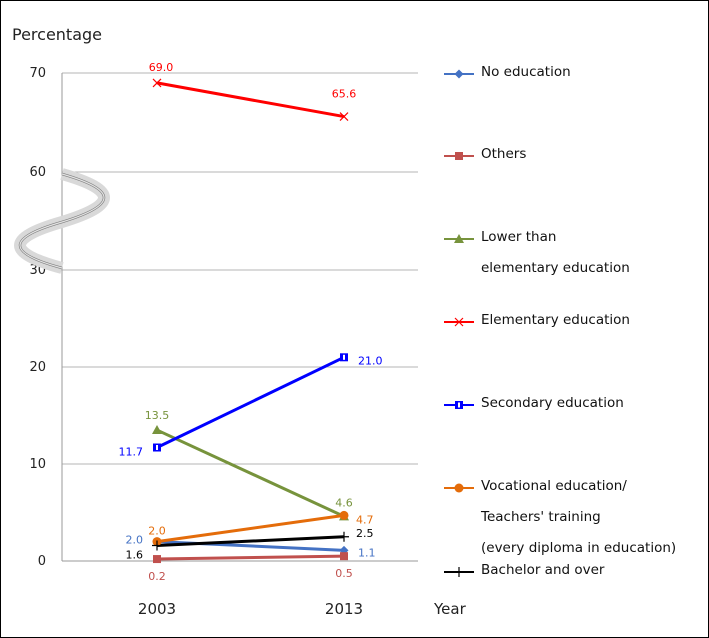 This screenshot has height=638, width=709. Describe the element at coordinates (365, 519) in the screenshot. I see `data-label: 4.7` at that location.